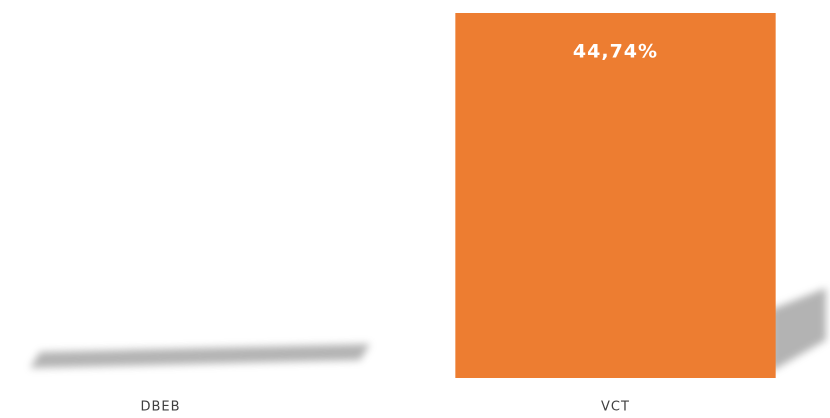 Image resolution: width=830 pixels, height=418 pixels. Describe the element at coordinates (160, 407) in the screenshot. I see `x-tick-label: DBEB` at that location.